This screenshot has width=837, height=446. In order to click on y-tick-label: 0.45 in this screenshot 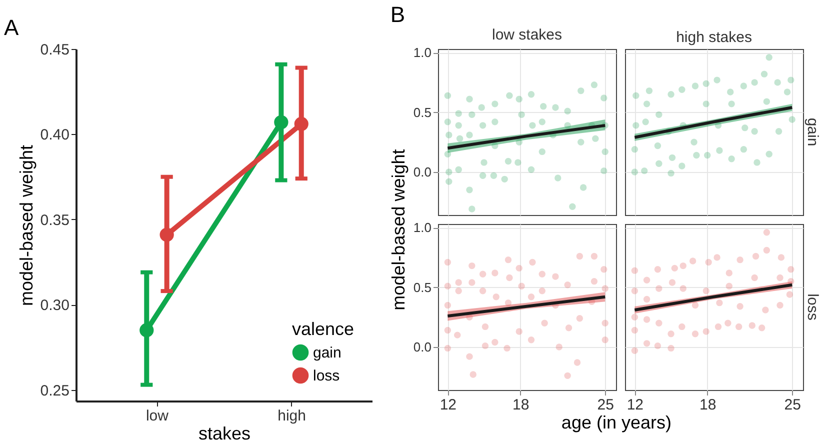, I will do `click(55, 50)`.